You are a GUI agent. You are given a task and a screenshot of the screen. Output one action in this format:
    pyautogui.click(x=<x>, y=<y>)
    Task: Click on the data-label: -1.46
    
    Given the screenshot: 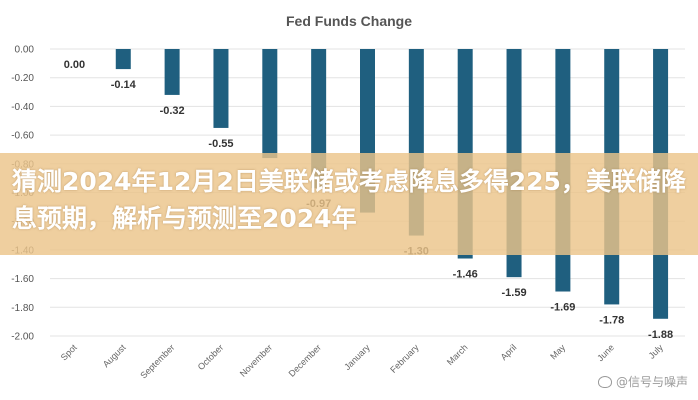 What is the action you would take?
    pyautogui.click(x=465, y=275)
    